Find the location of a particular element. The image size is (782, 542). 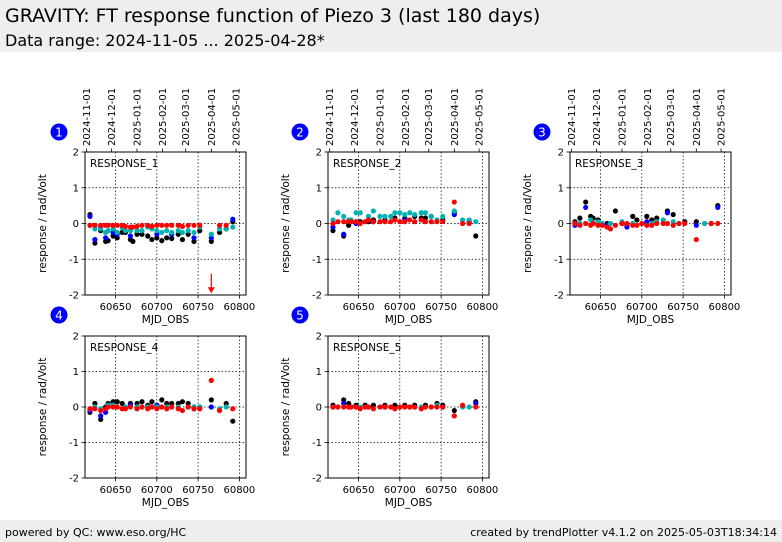

y-tick-label: -2 is located at coordinates (74, 296).